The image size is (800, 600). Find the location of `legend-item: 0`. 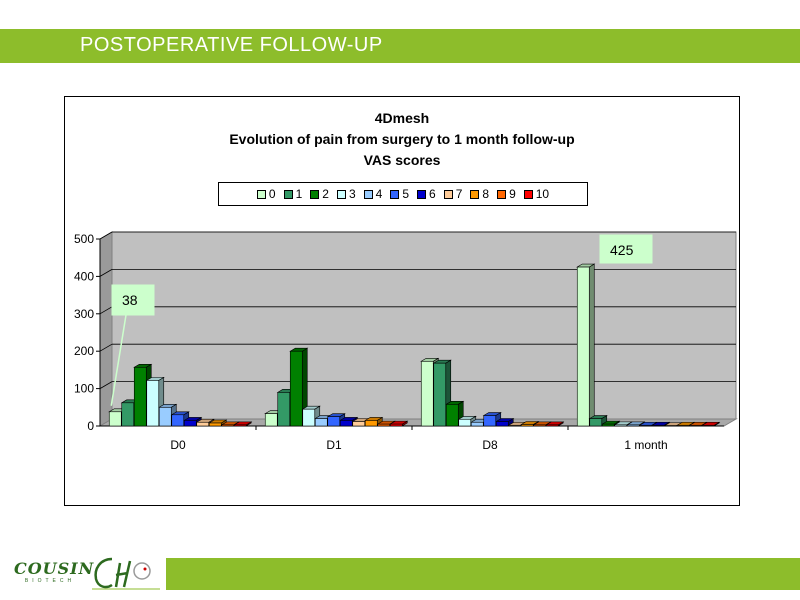

legend-item: 0 is located at coordinates (266, 194).